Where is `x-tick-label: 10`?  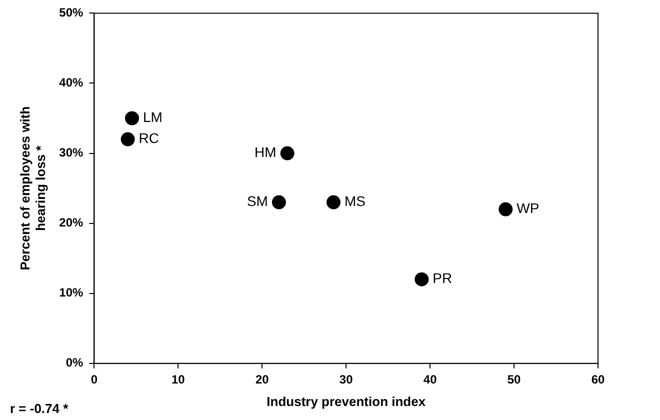 x-tick-label: 10 is located at coordinates (179, 379).